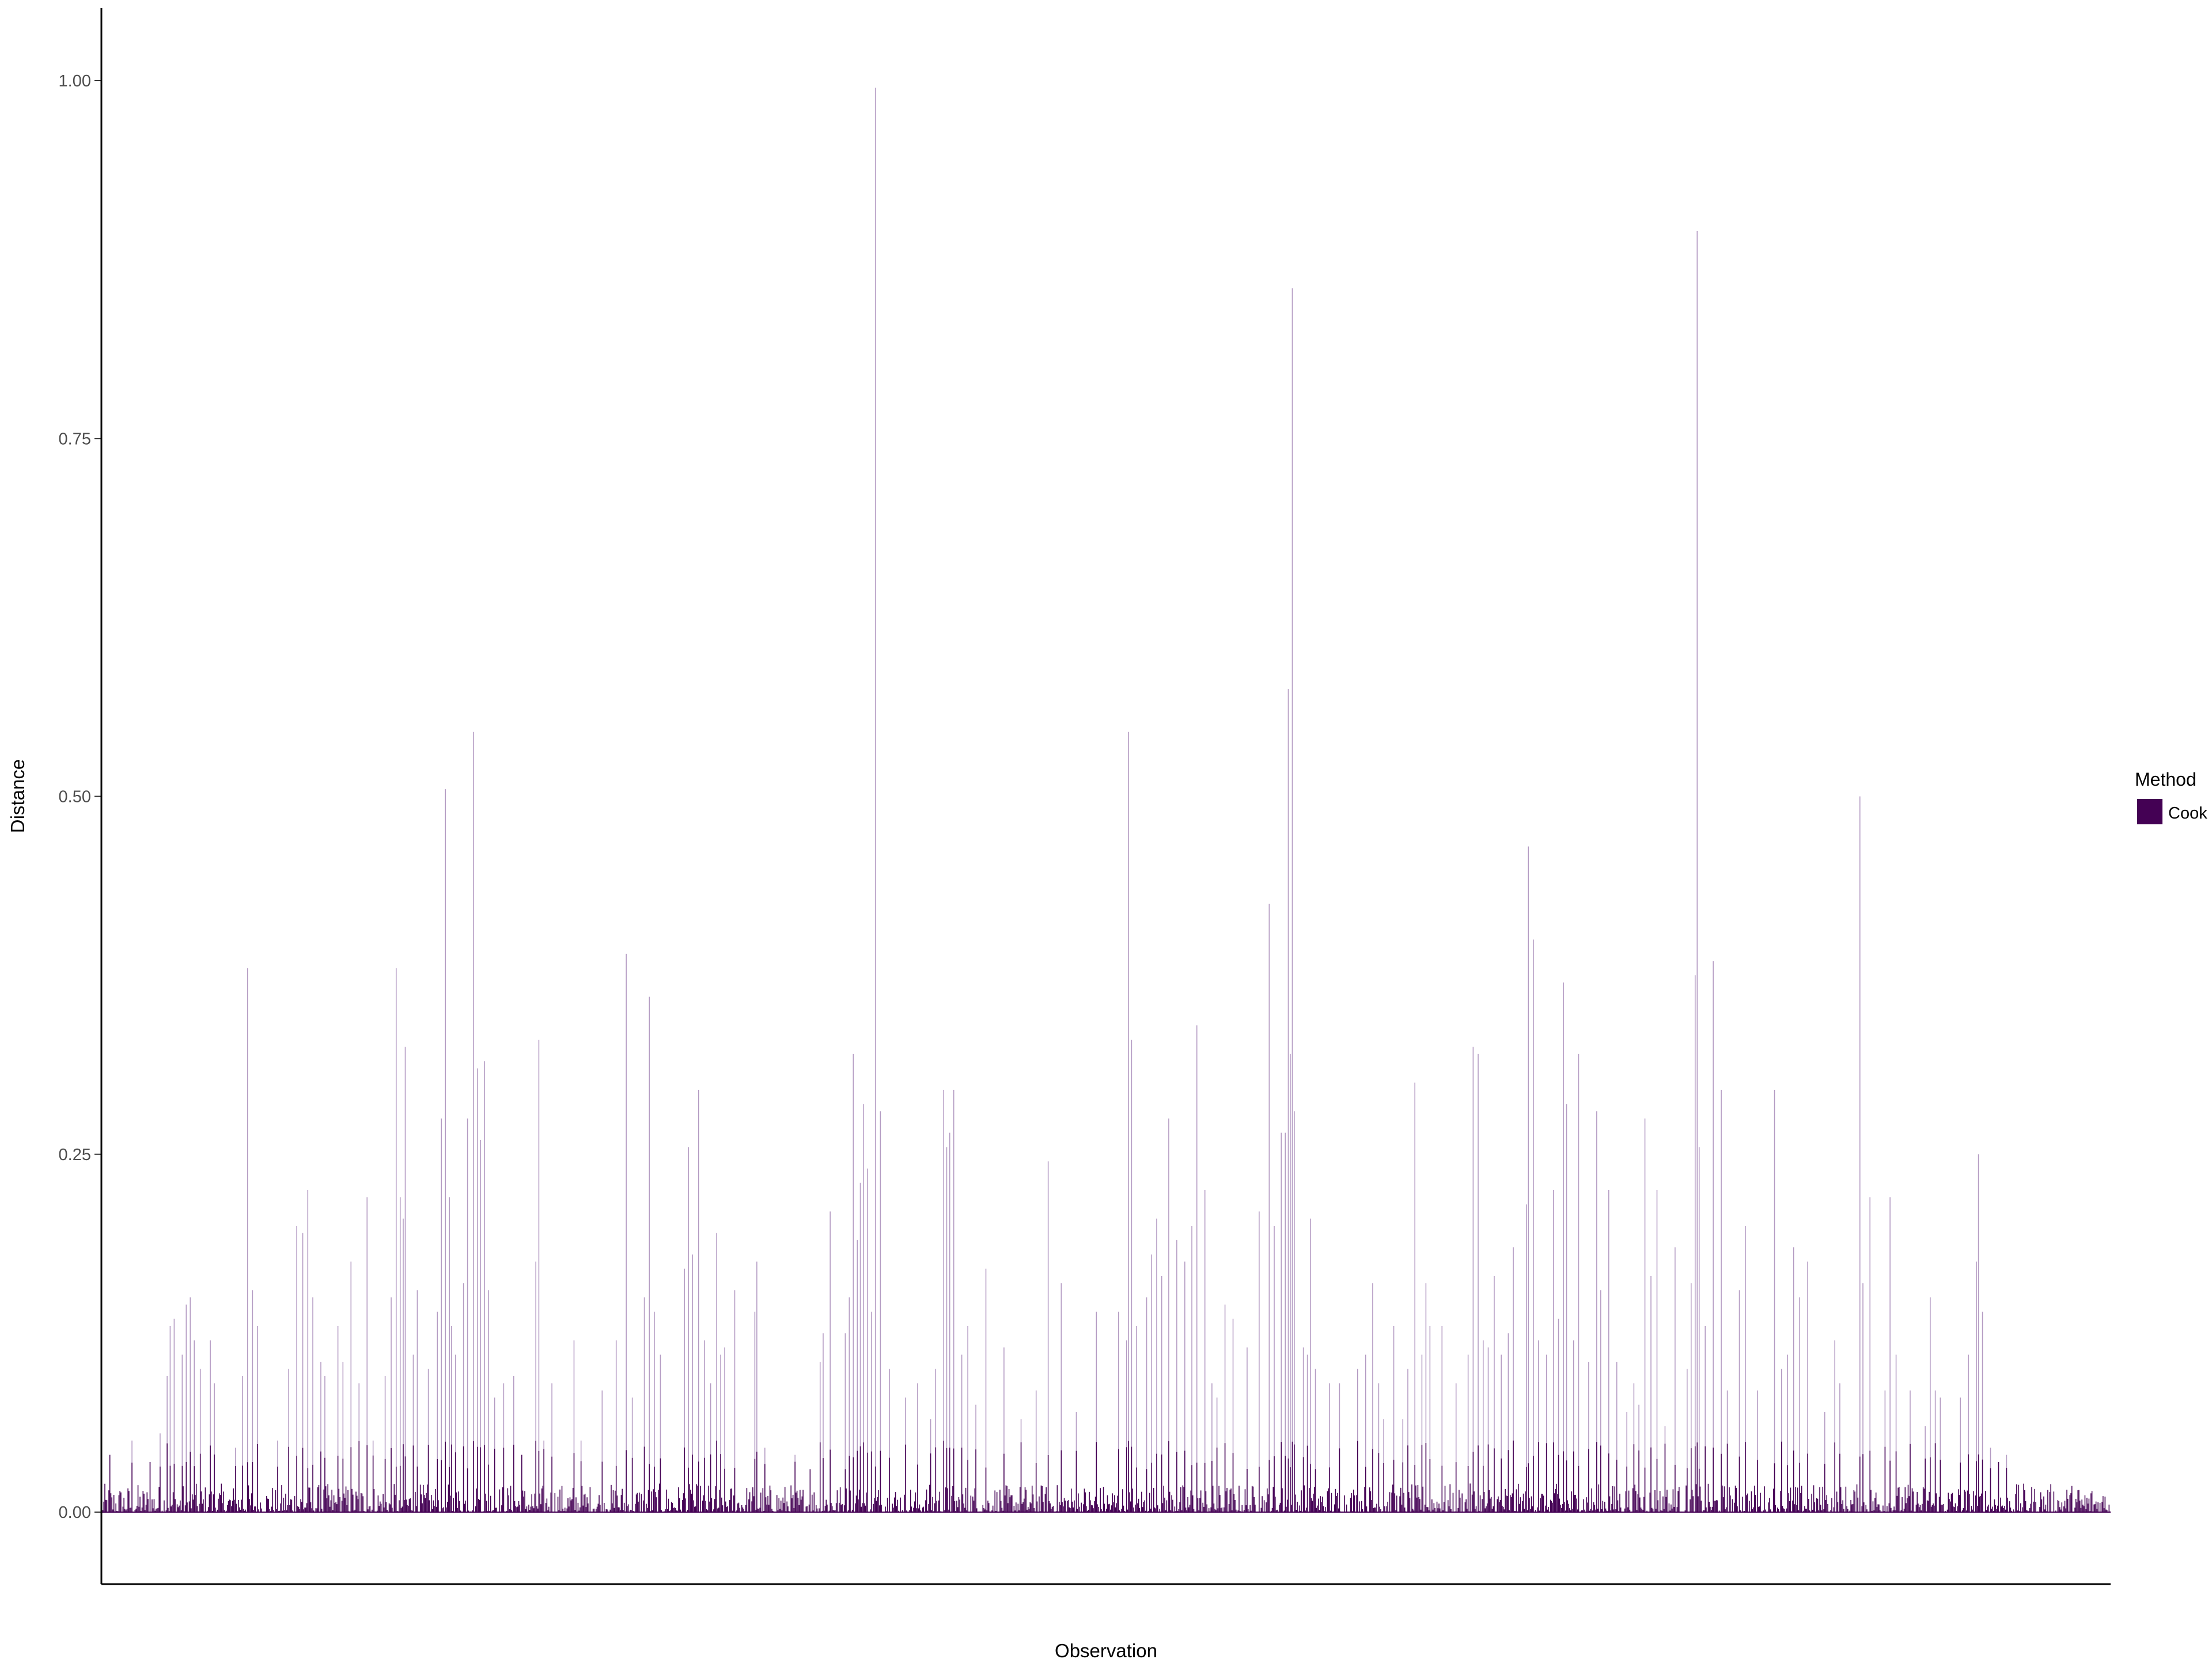 The image size is (2212, 1659). What do you see at coordinates (1106, 1649) in the screenshot?
I see `x-axis-title: Observation` at bounding box center [1106, 1649].